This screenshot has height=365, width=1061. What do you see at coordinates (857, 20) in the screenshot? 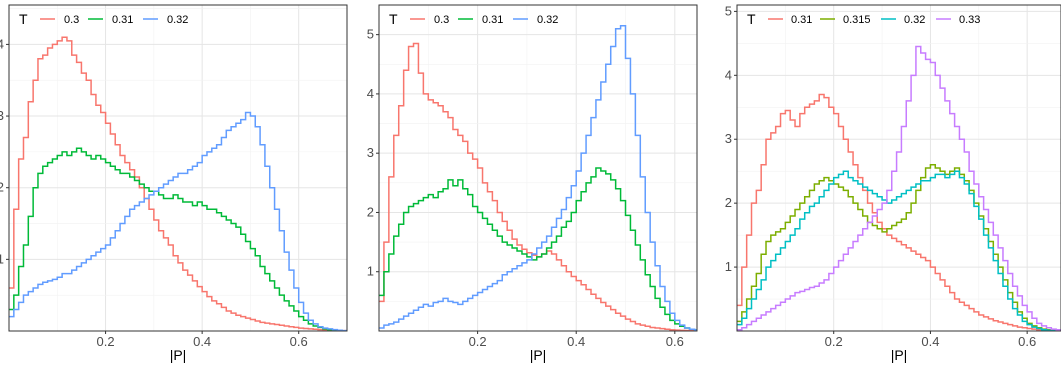
I see `legend-label-0.315: 0.315` at bounding box center [857, 20].